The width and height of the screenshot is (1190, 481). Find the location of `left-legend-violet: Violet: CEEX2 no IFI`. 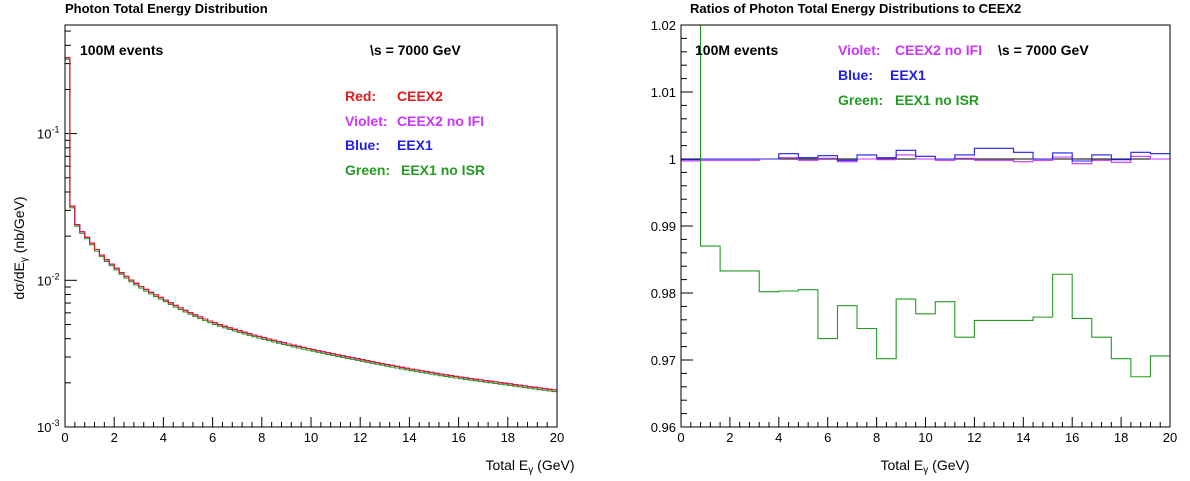

left-legend-violet: Violet: CEEX2 no IFI is located at coordinates (414, 121).